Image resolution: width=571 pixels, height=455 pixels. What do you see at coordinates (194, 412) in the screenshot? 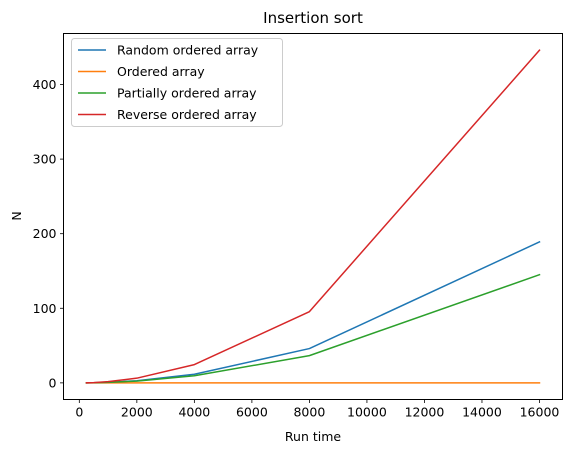
I see `x-tick-label: 4000` at bounding box center [194, 412].